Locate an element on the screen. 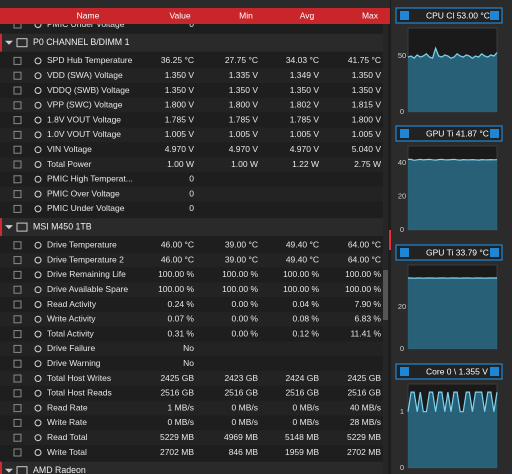 The height and width of the screenshot is (474, 512). column-header: Value is located at coordinates (179, 15).